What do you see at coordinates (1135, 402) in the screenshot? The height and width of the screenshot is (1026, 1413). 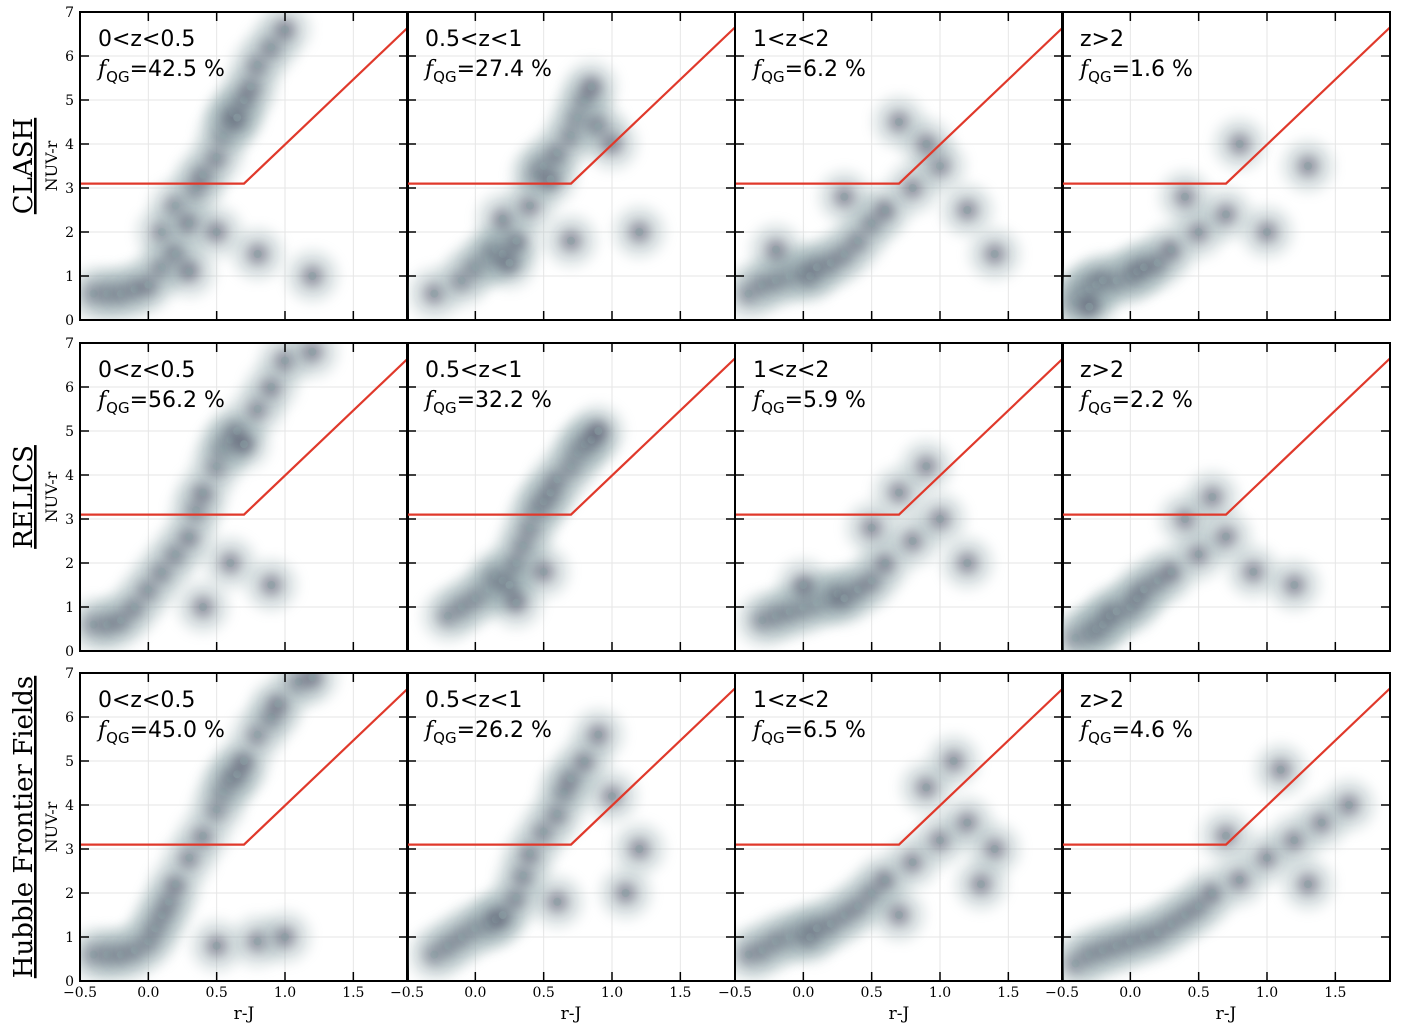 I see `fqg-label: fQG=2.2 %` at bounding box center [1135, 402].